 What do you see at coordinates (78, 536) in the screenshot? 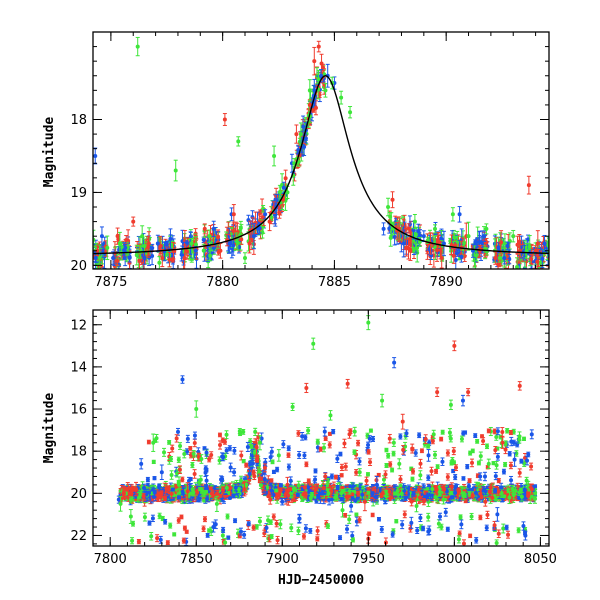
I see `y-tick-label: 22` at bounding box center [78, 536].